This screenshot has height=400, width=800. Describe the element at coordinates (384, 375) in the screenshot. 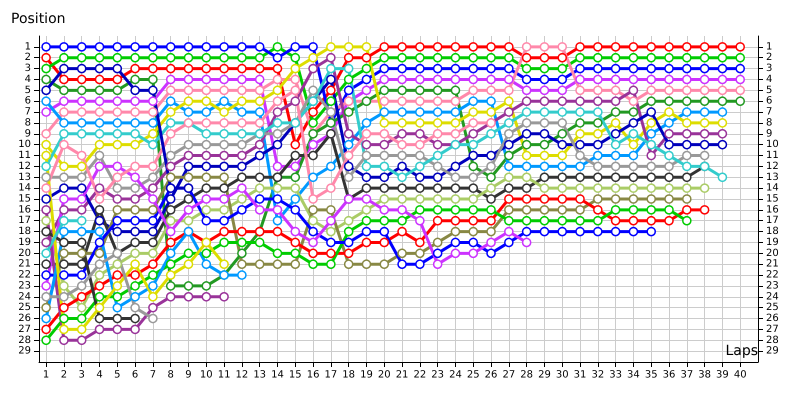

I see `x-tick-label: 20` at that location.